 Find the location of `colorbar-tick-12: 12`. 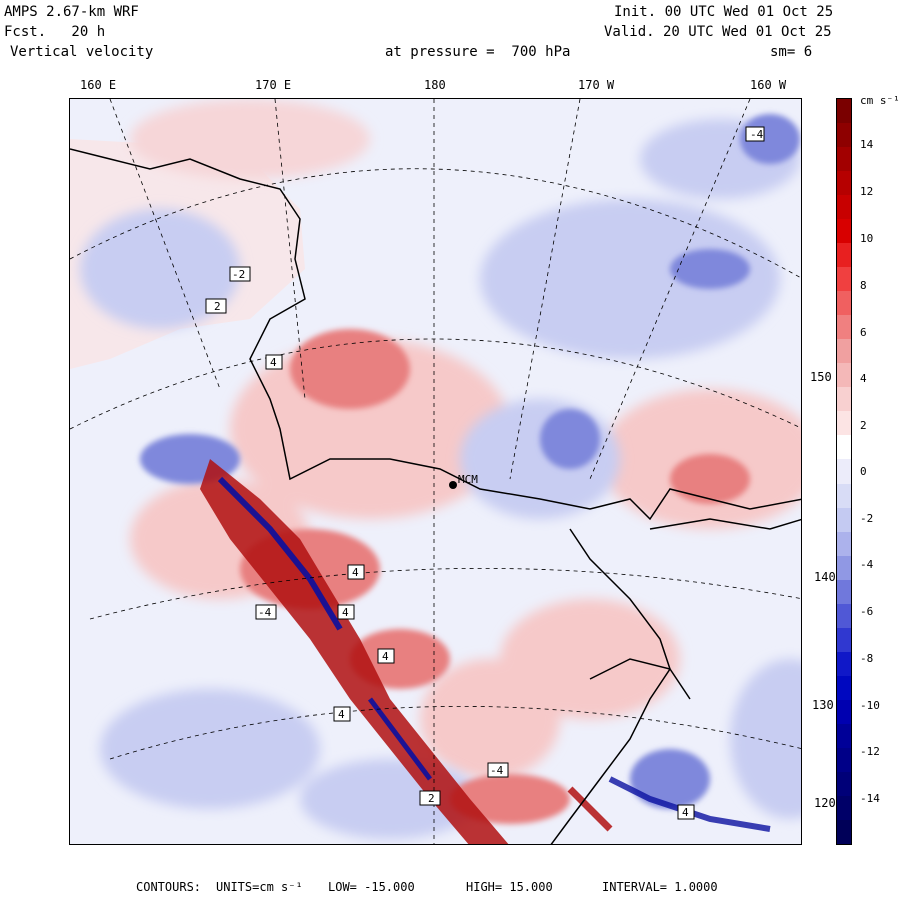

colorbar-tick-12: 12 is located at coordinates (867, 191).